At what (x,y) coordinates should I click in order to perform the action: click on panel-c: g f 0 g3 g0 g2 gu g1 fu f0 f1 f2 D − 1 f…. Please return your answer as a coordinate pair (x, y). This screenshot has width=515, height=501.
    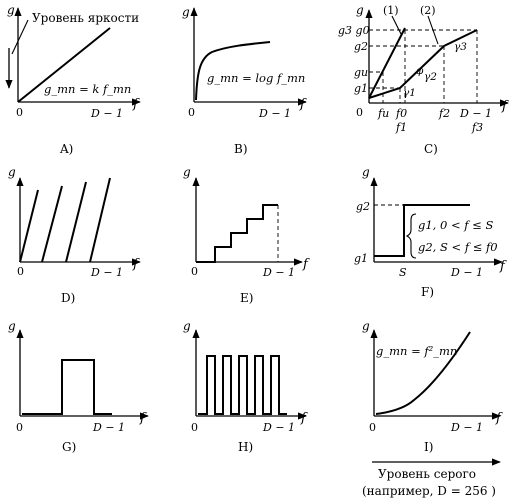
    Looking at the image, I should click on (423, 79).